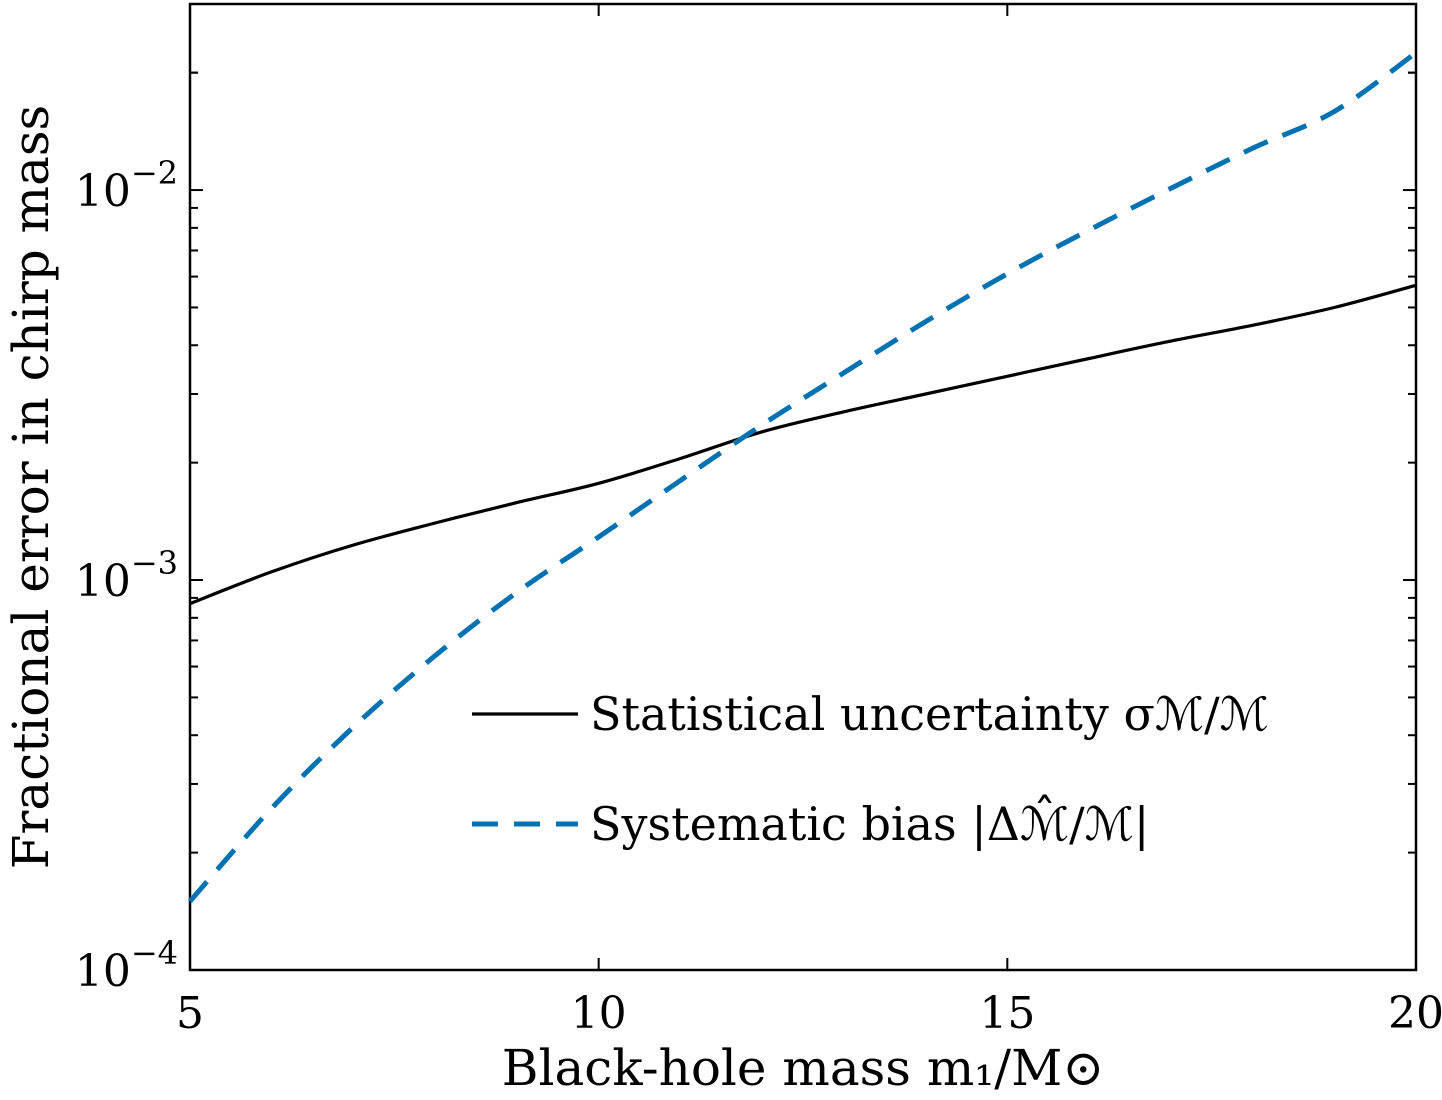  What do you see at coordinates (190, 1013) in the screenshot?
I see `x-tick-label: 5` at bounding box center [190, 1013].